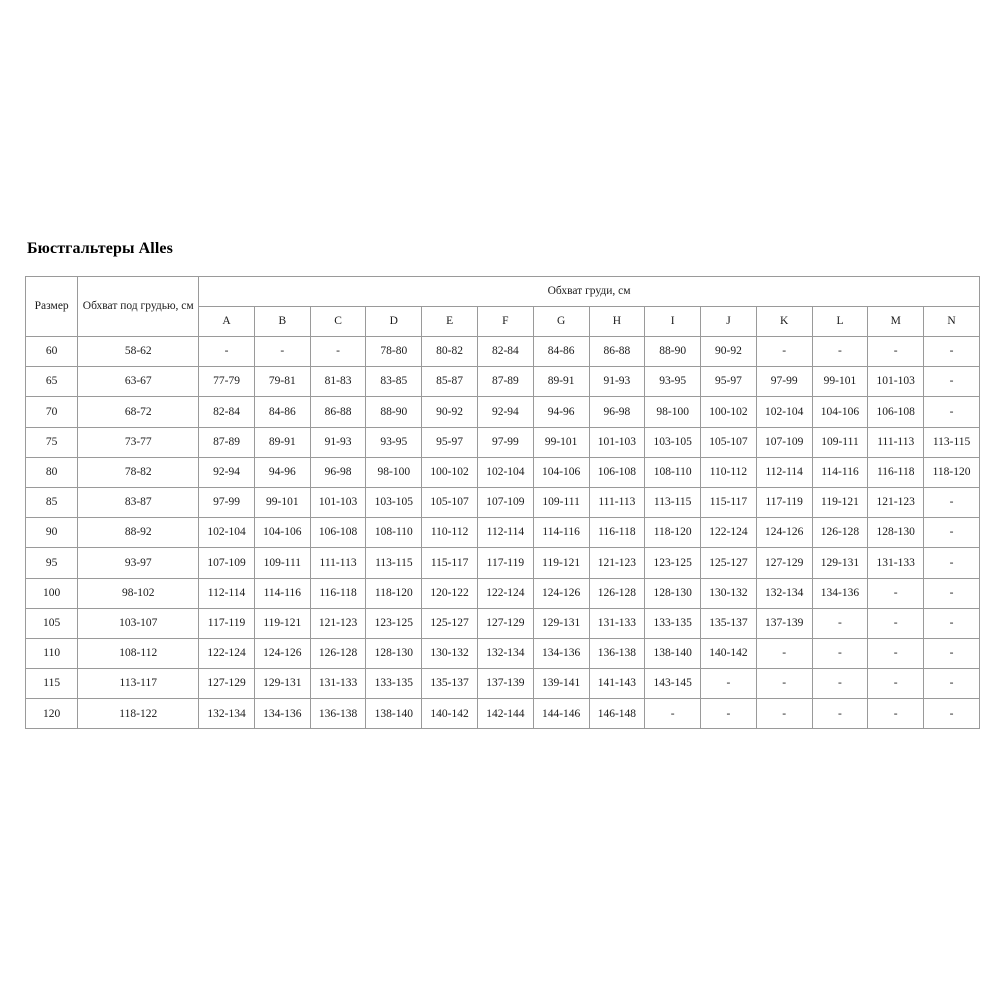 The height and width of the screenshot is (1000, 1000). Describe the element at coordinates (51, 412) in the screenshot. I see `cell-size: 70` at that location.